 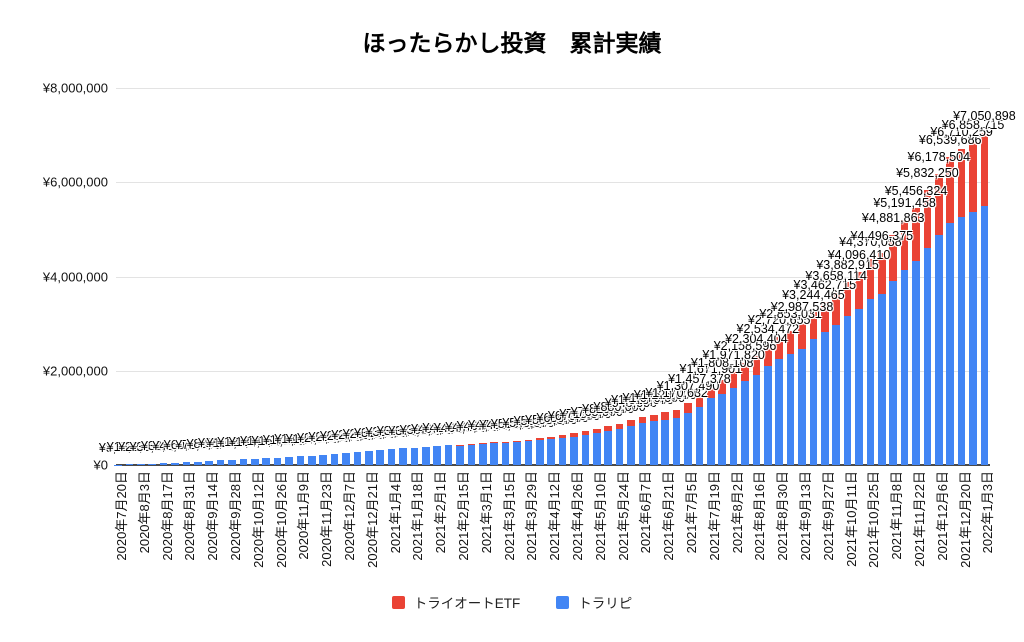 What do you see at coordinates (304, 515) in the screenshot?
I see `x-axis-tick-label: 2020年11月9日` at bounding box center [304, 515].